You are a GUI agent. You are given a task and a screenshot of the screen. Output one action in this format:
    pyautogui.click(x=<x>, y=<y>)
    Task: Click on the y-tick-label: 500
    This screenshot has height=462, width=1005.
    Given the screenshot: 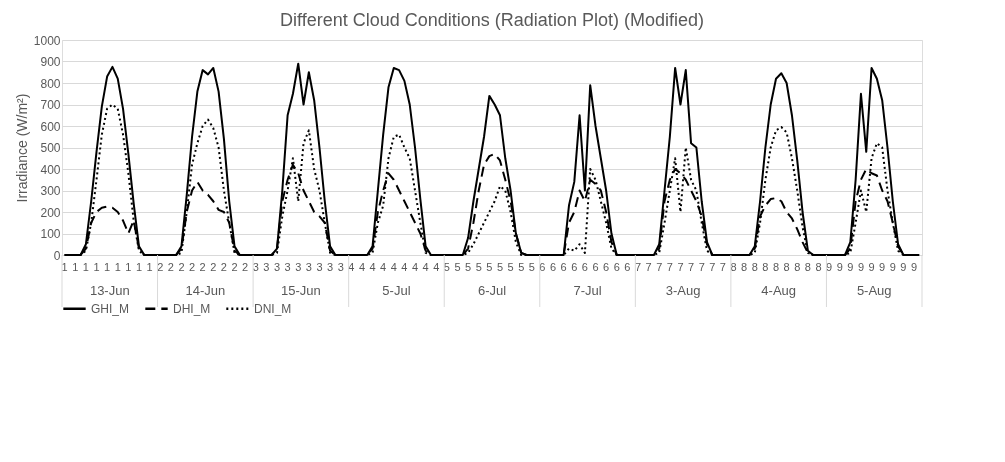 What is the action you would take?
    pyautogui.click(x=50, y=148)
    